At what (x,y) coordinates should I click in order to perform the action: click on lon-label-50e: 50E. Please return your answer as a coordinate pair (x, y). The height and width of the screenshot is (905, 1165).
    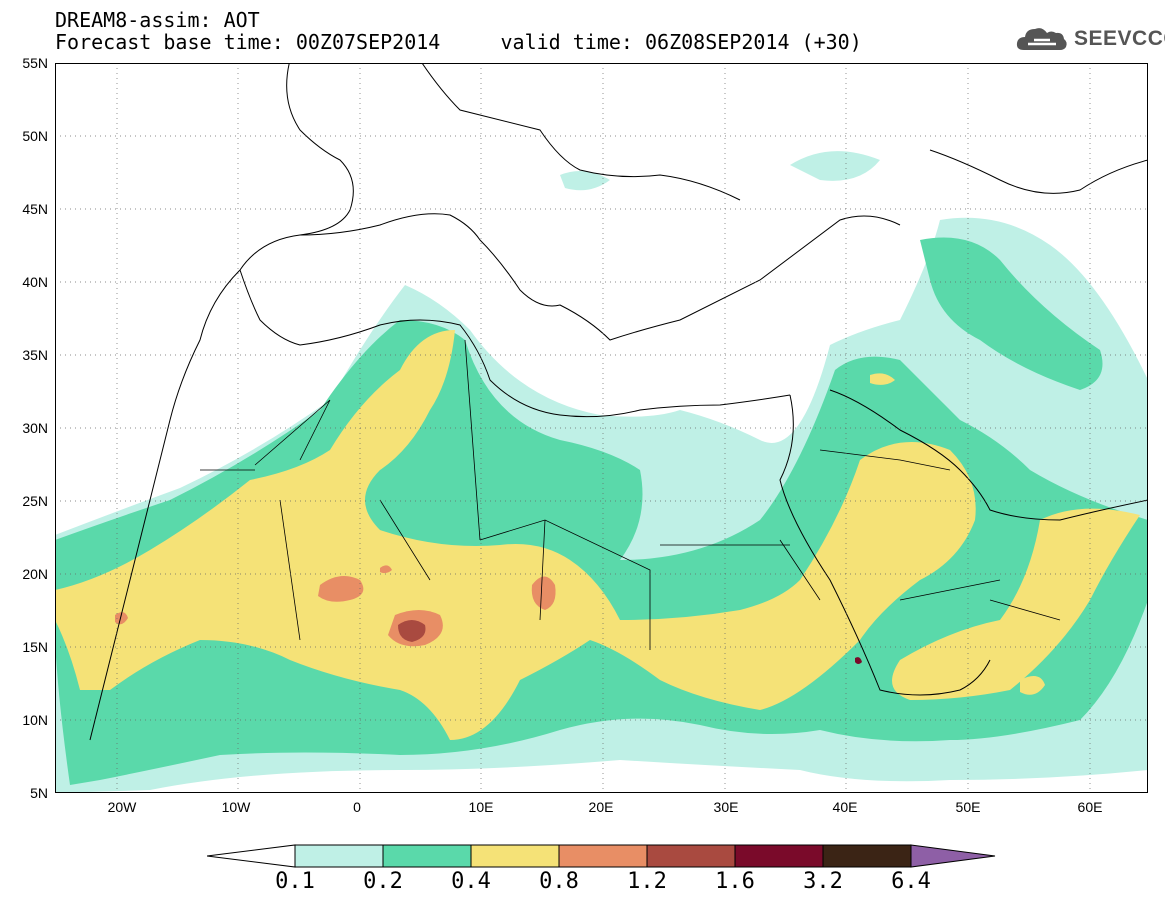
    Looking at the image, I should click on (968, 807).